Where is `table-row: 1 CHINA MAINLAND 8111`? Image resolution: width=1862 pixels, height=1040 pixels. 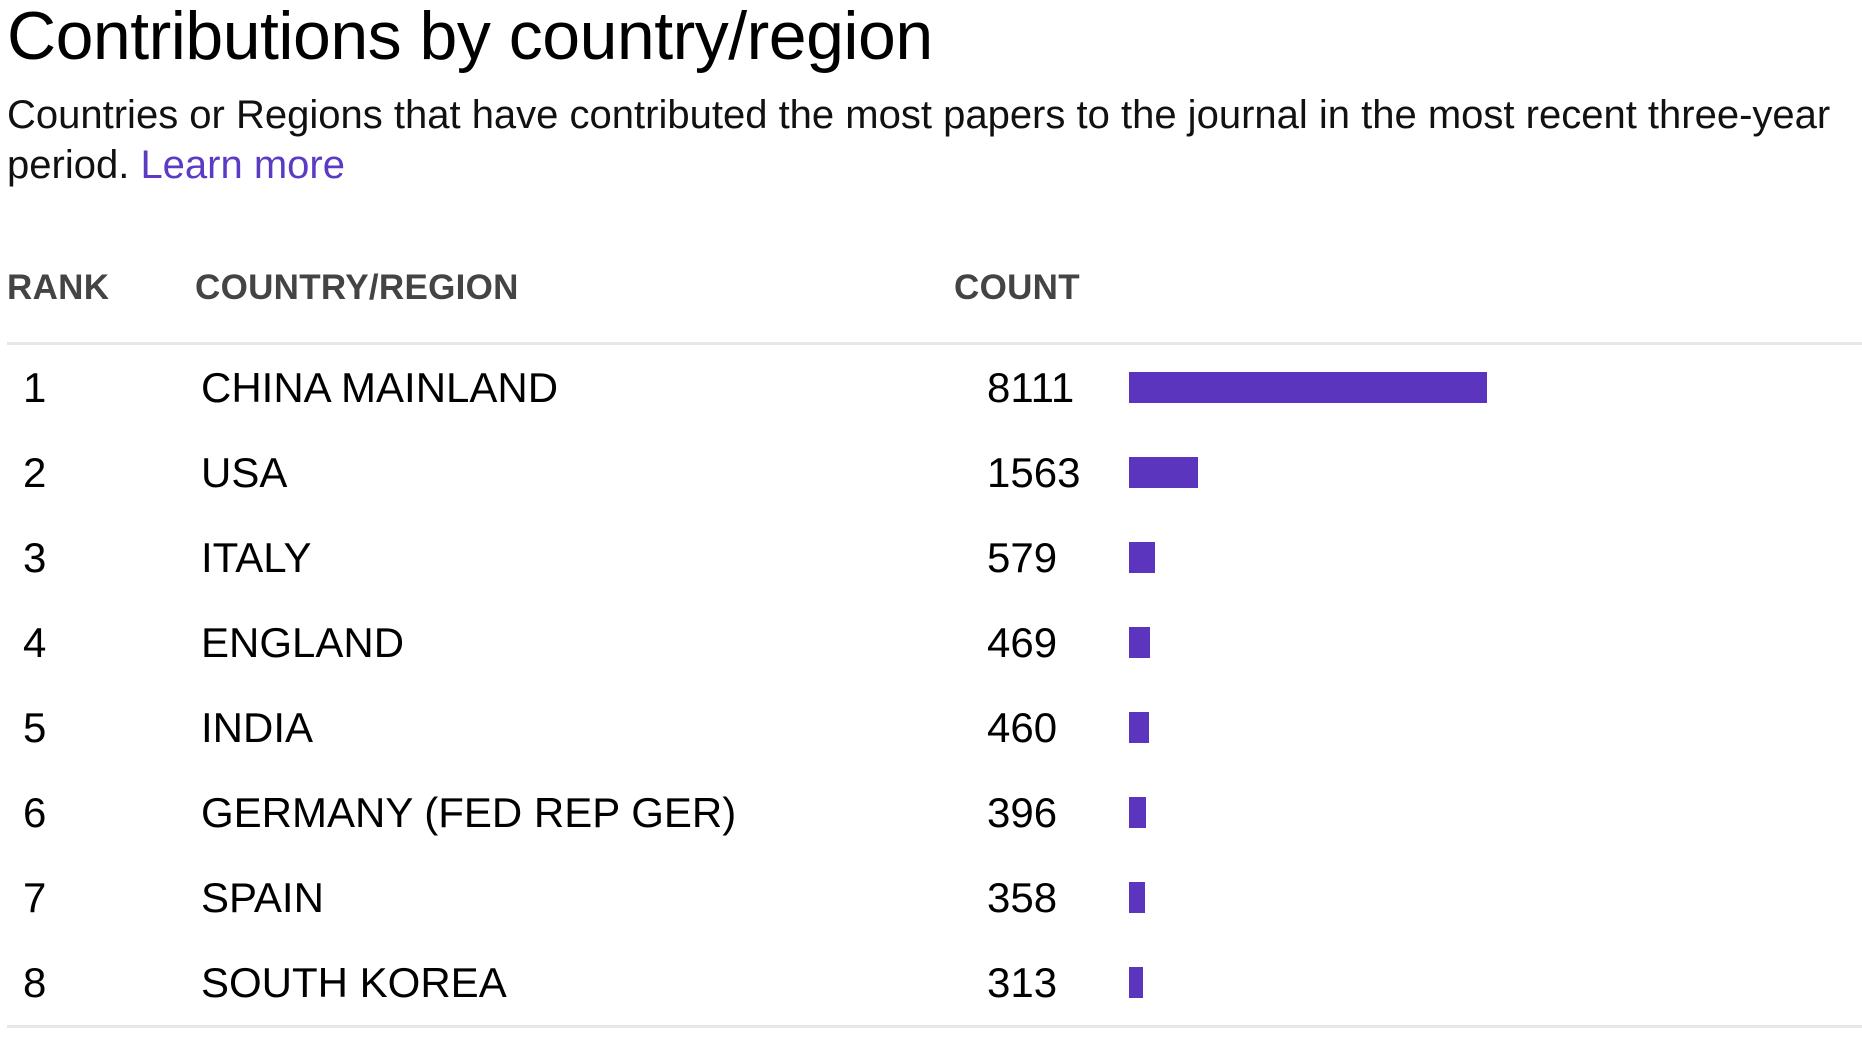 table-row: 1 CHINA MAINLAND 8111 is located at coordinates (934, 387).